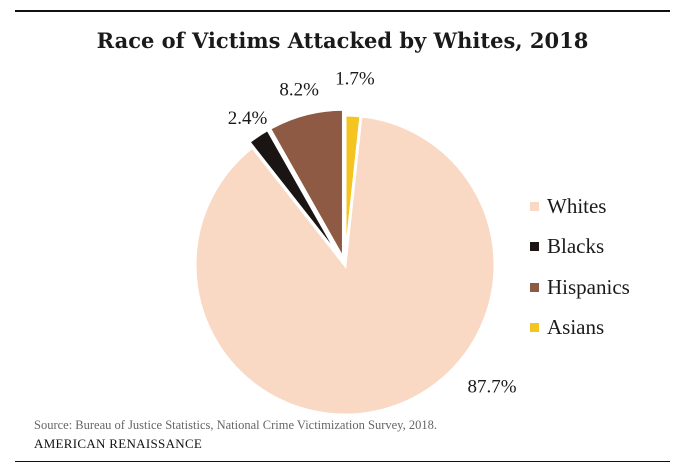 The width and height of the screenshot is (685, 475). What do you see at coordinates (342, 11) in the screenshot?
I see `top-rule` at bounding box center [342, 11].